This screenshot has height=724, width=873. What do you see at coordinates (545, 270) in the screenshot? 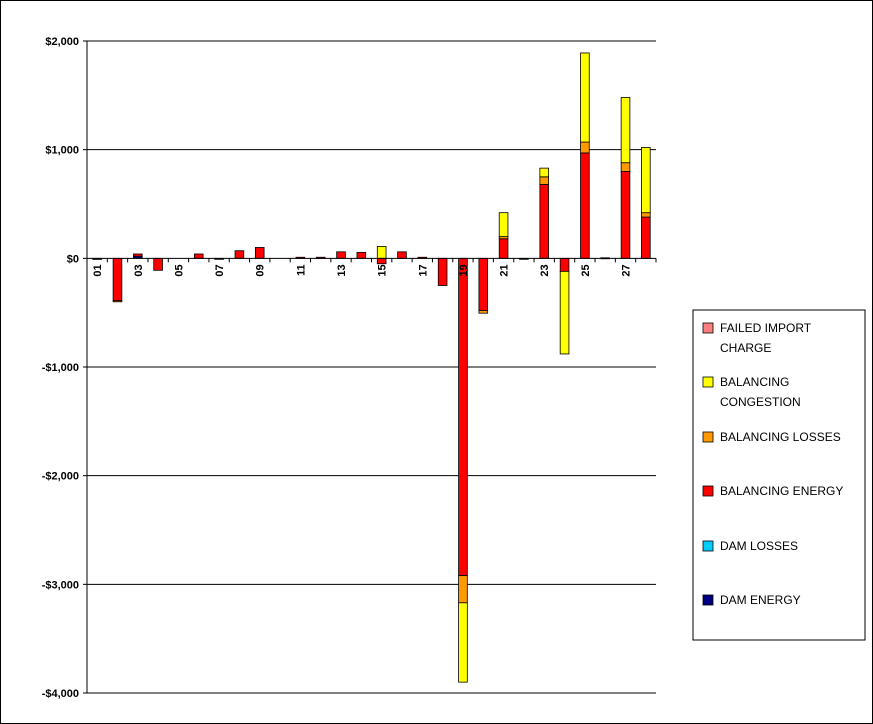
I see `x-tick-label: 23` at bounding box center [545, 270].